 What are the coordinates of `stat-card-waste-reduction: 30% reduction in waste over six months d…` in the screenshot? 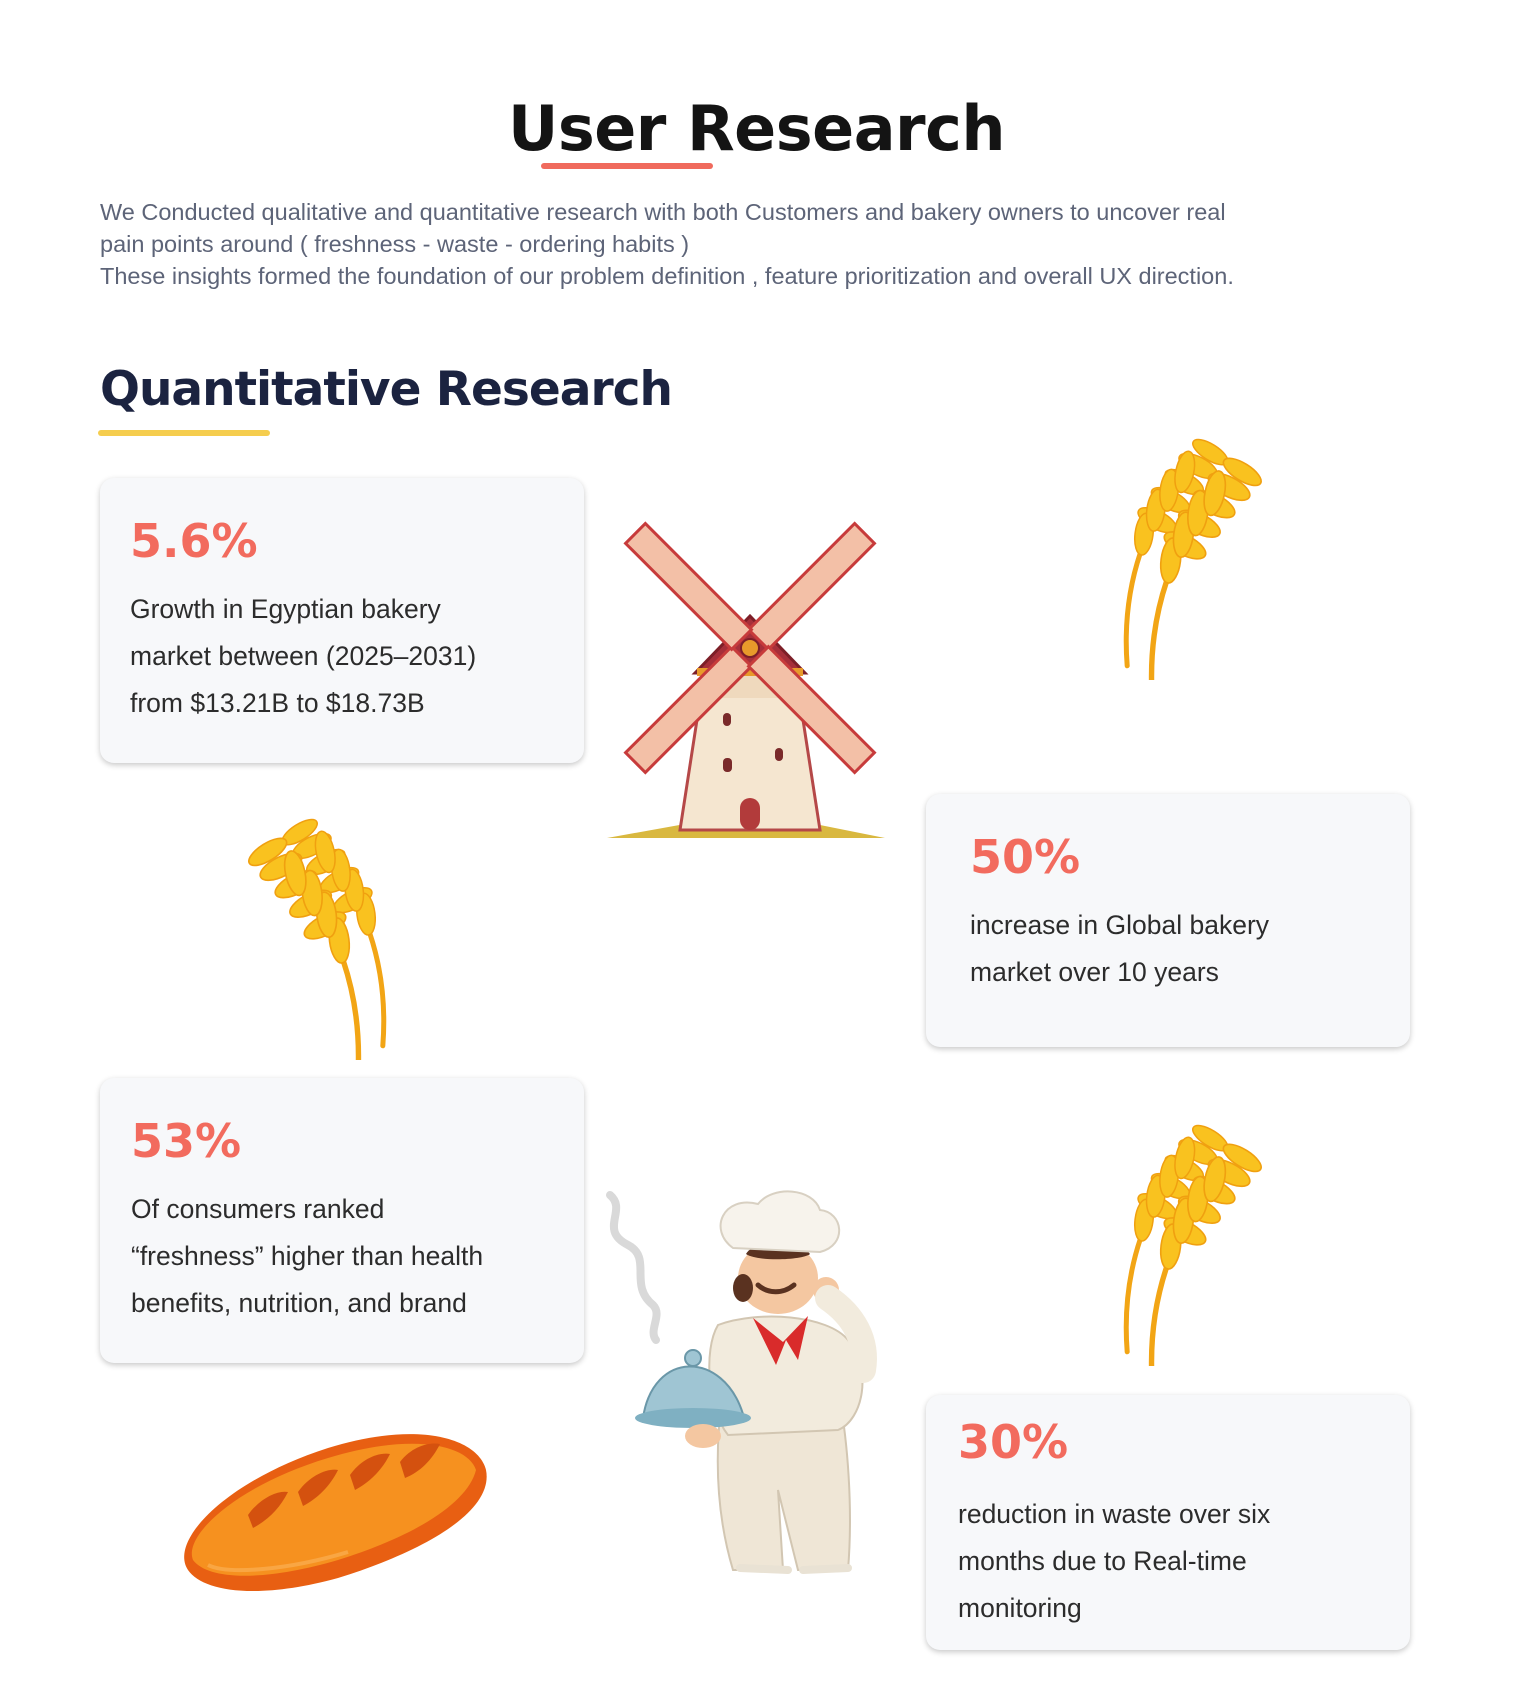 It's located at (1168, 1522).